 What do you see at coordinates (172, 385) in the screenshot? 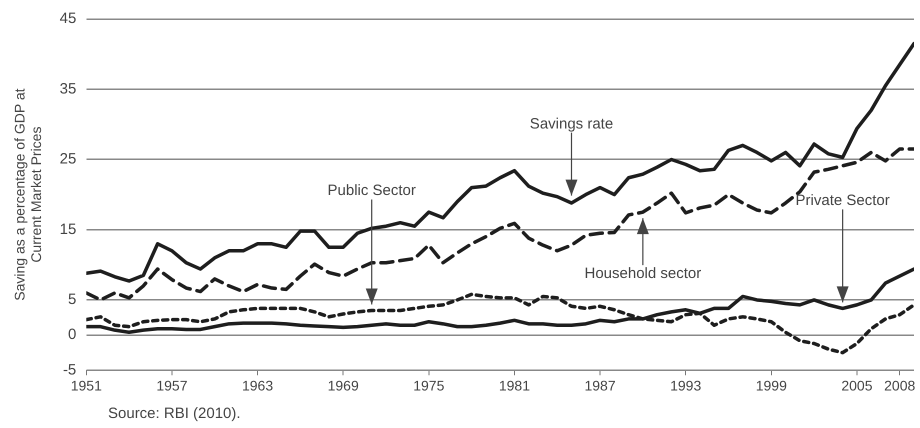
I see `x-tick-label: 1957` at bounding box center [172, 385].